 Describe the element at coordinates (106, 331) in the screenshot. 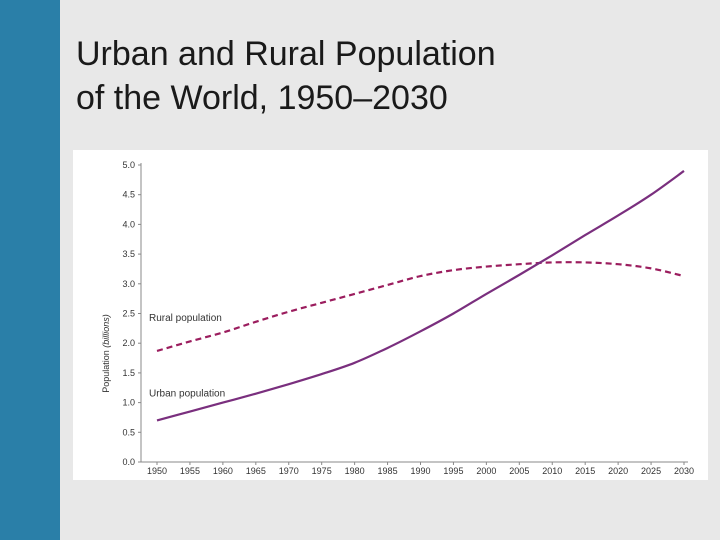

I see `y-axis-title-units: (billions)` at that location.